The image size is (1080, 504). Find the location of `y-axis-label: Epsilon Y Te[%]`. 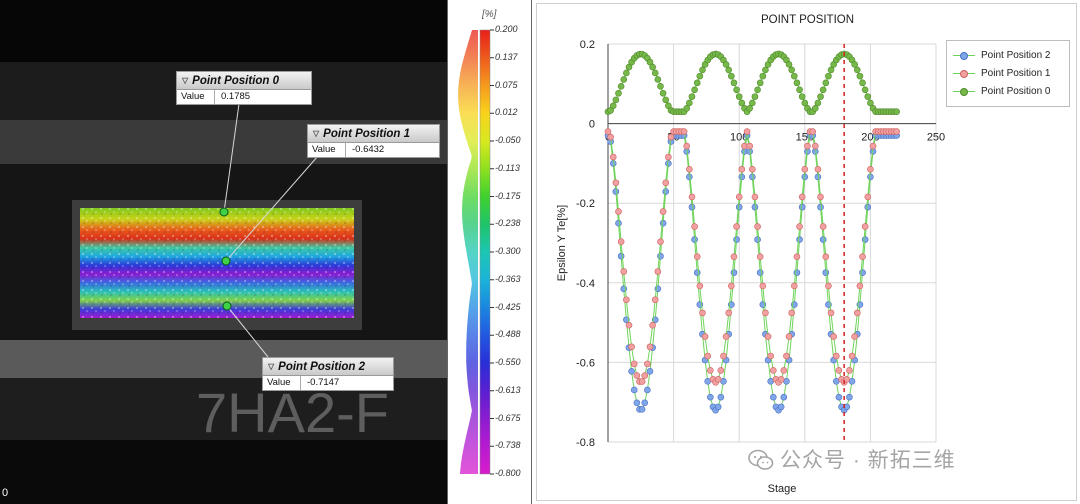

y-axis-label: Epsilon Y Te[%] is located at coordinates (562, 243).